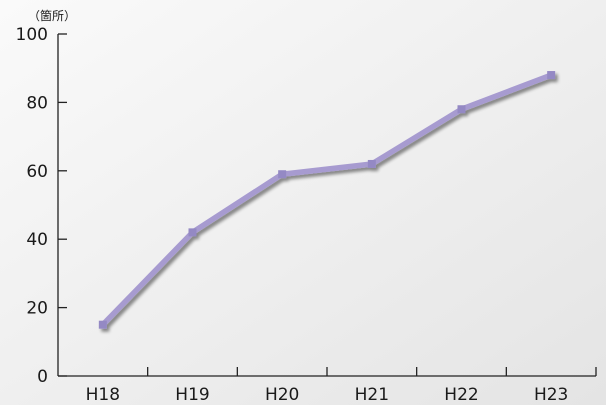  What do you see at coordinates (52, 16) in the screenshot?
I see `y-axis-unit-label: （箇所）` at bounding box center [52, 16].